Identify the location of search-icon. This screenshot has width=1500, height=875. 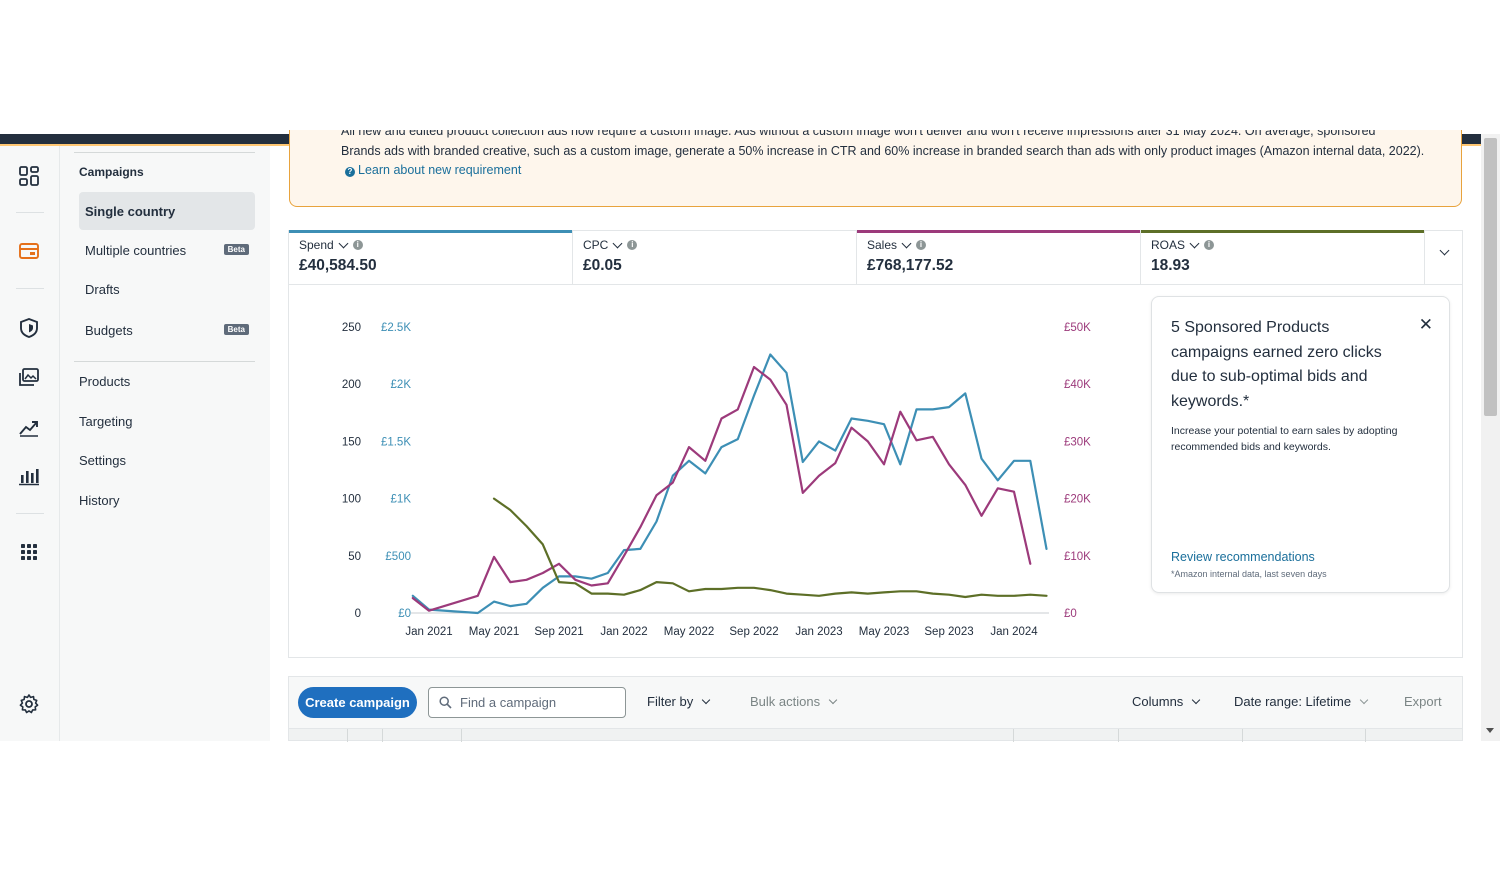
(445, 702).